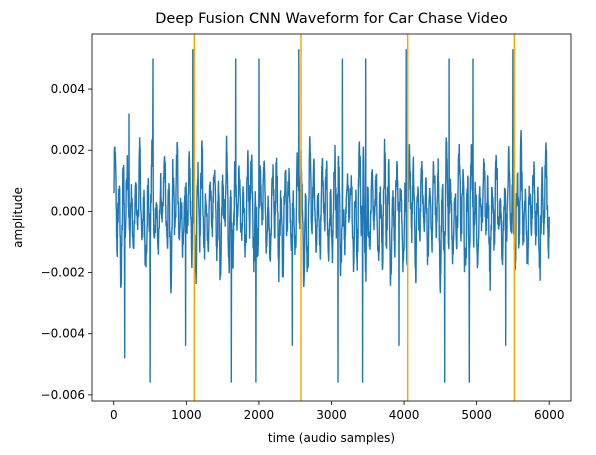 Image resolution: width=596 pixels, height=455 pixels. What do you see at coordinates (68, 150) in the screenshot?
I see `y-tick-label: 0.002` at bounding box center [68, 150].